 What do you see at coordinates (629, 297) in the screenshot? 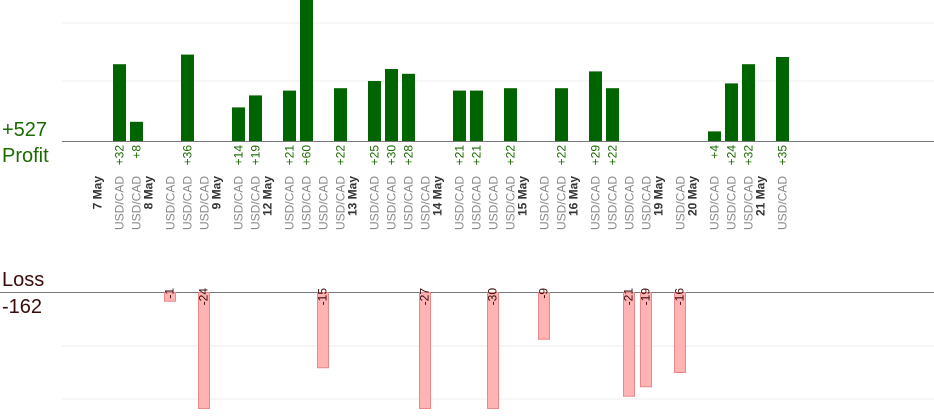
I see `loss-value-label: -21` at bounding box center [629, 297].